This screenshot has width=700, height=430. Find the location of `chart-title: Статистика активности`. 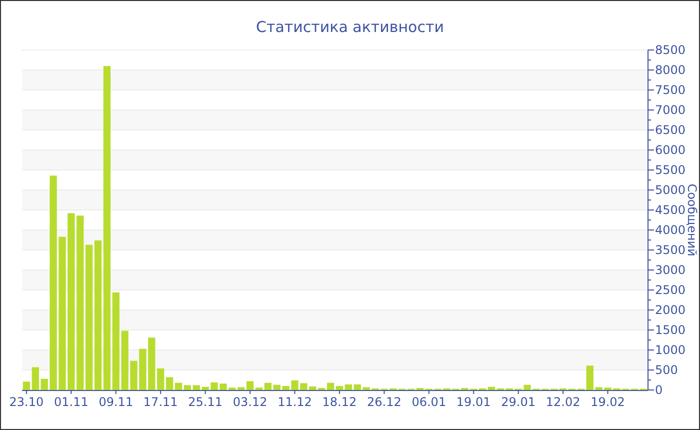

chart-title: Статистика активности is located at coordinates (350, 27).